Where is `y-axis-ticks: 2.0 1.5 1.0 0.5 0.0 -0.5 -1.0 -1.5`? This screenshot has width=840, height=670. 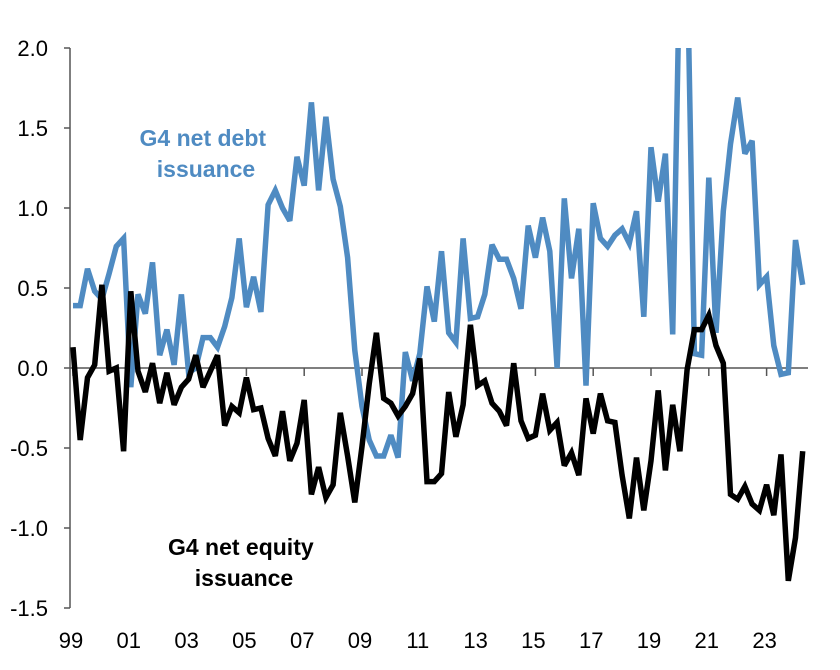 y-axis-ticks: 2.0 1.5 1.0 0.5 0.0 -0.5 -1.0 -1.5 is located at coordinates (40, 328).